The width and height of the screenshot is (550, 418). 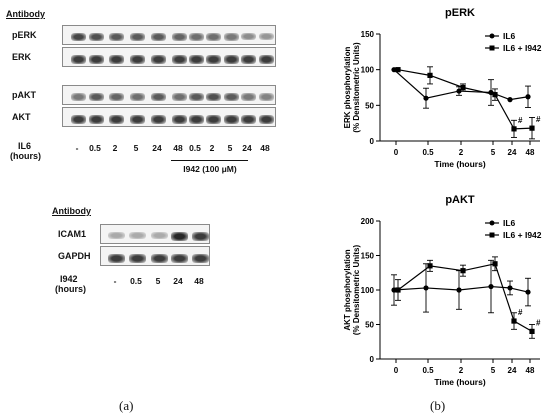 I want to click on pakt-y-tick-label: 200, so click(x=368, y=221).